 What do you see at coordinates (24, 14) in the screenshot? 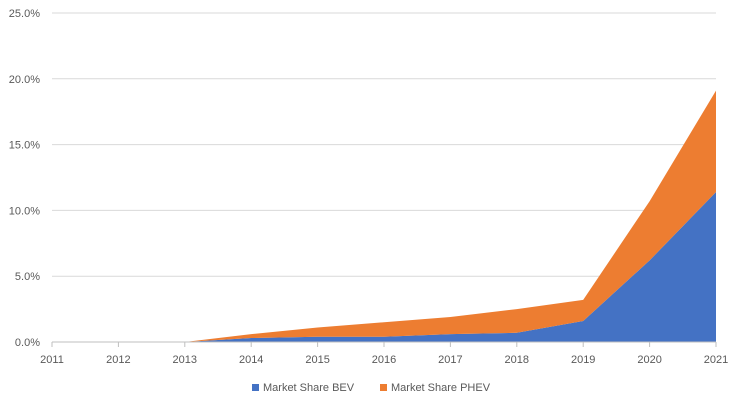
I see `y-tick-label: 25.0%` at bounding box center [24, 14].